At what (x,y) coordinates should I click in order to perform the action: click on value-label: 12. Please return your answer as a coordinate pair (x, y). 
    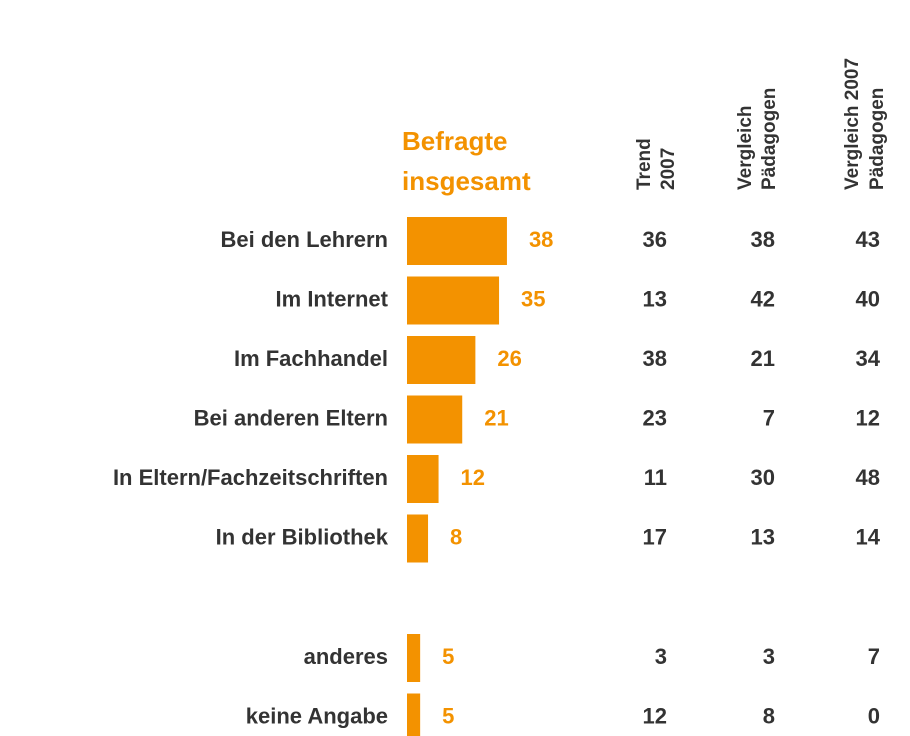
    Looking at the image, I should click on (473, 477).